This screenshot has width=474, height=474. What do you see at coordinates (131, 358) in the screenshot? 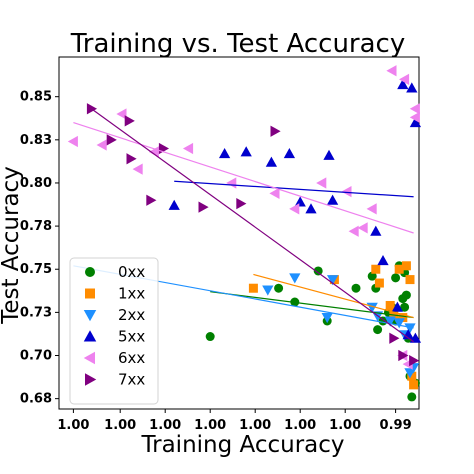
I see `legend-label: 6xx` at bounding box center [131, 358].